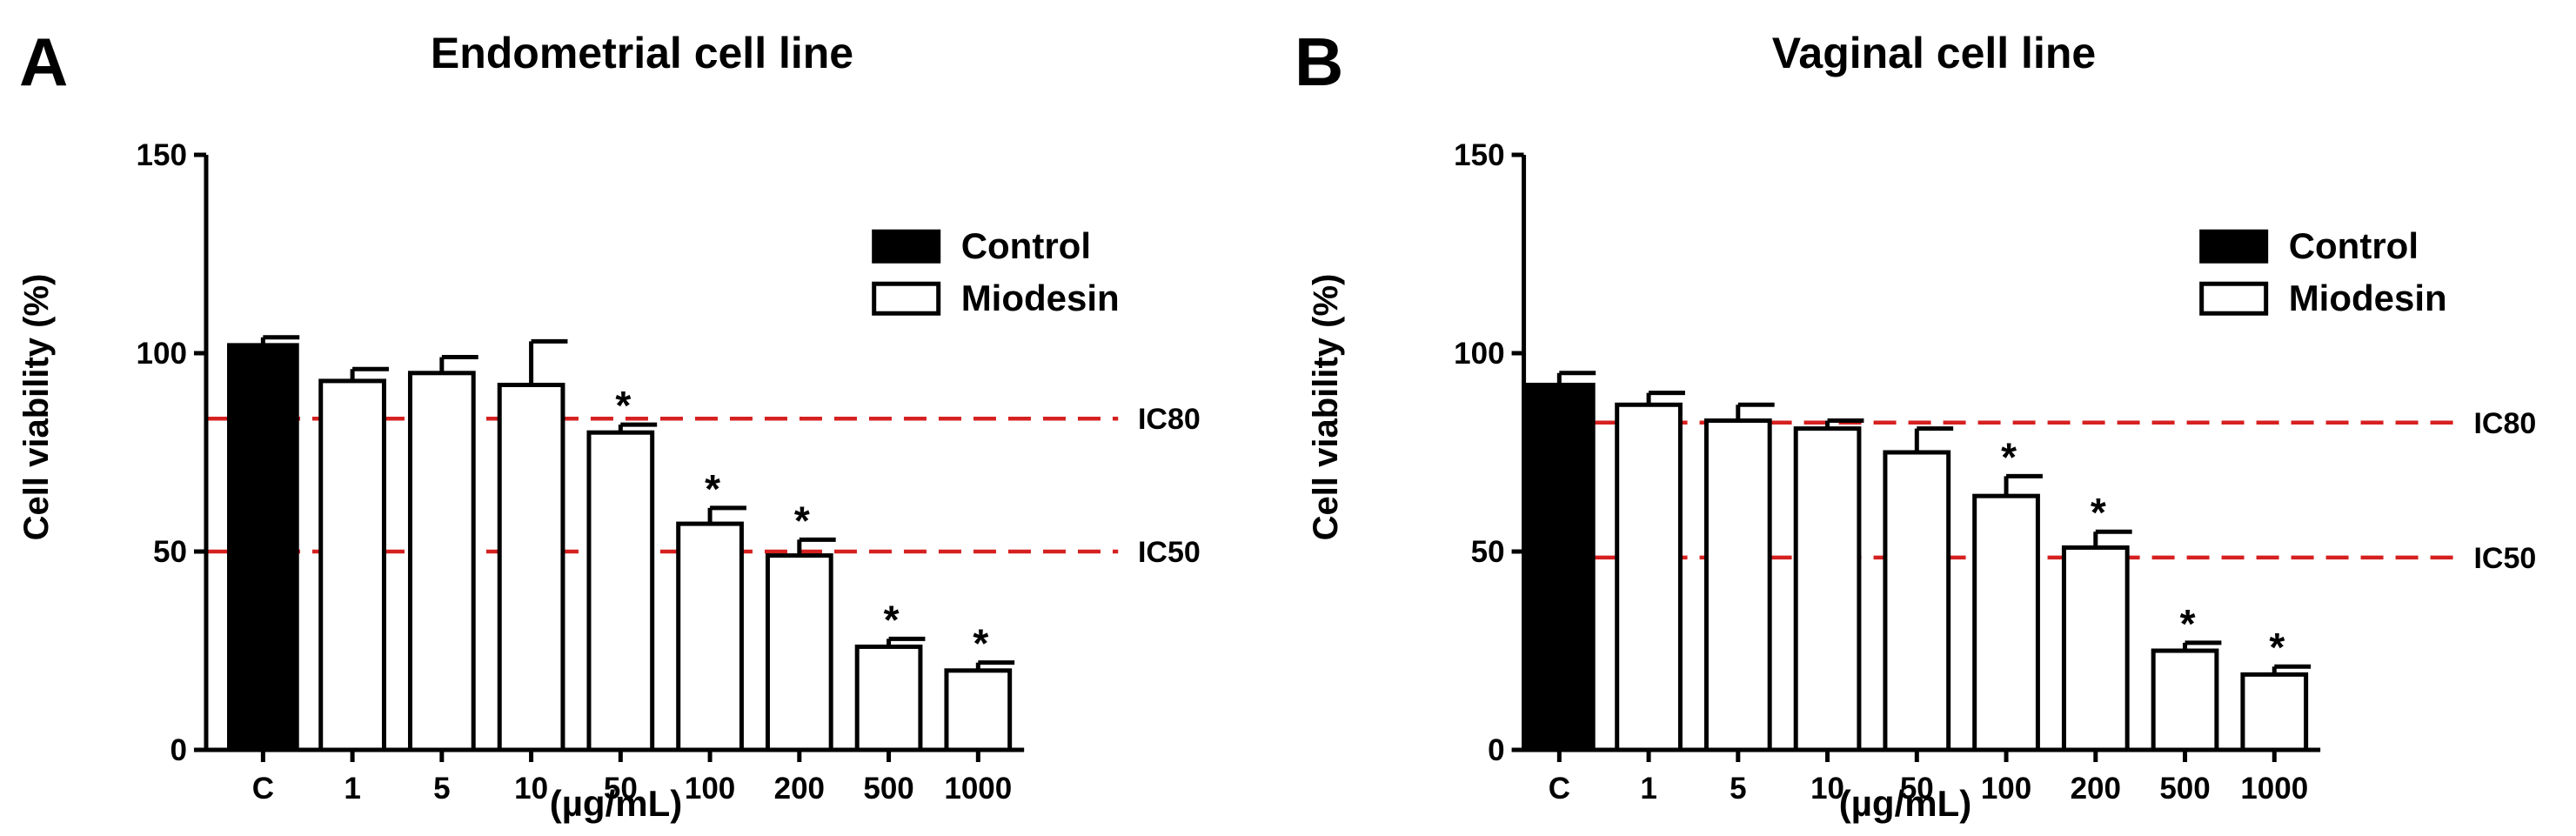 This screenshot has width=2576, height=836. I want to click on chart-title: Vaginal cell line, so click(1934, 53).